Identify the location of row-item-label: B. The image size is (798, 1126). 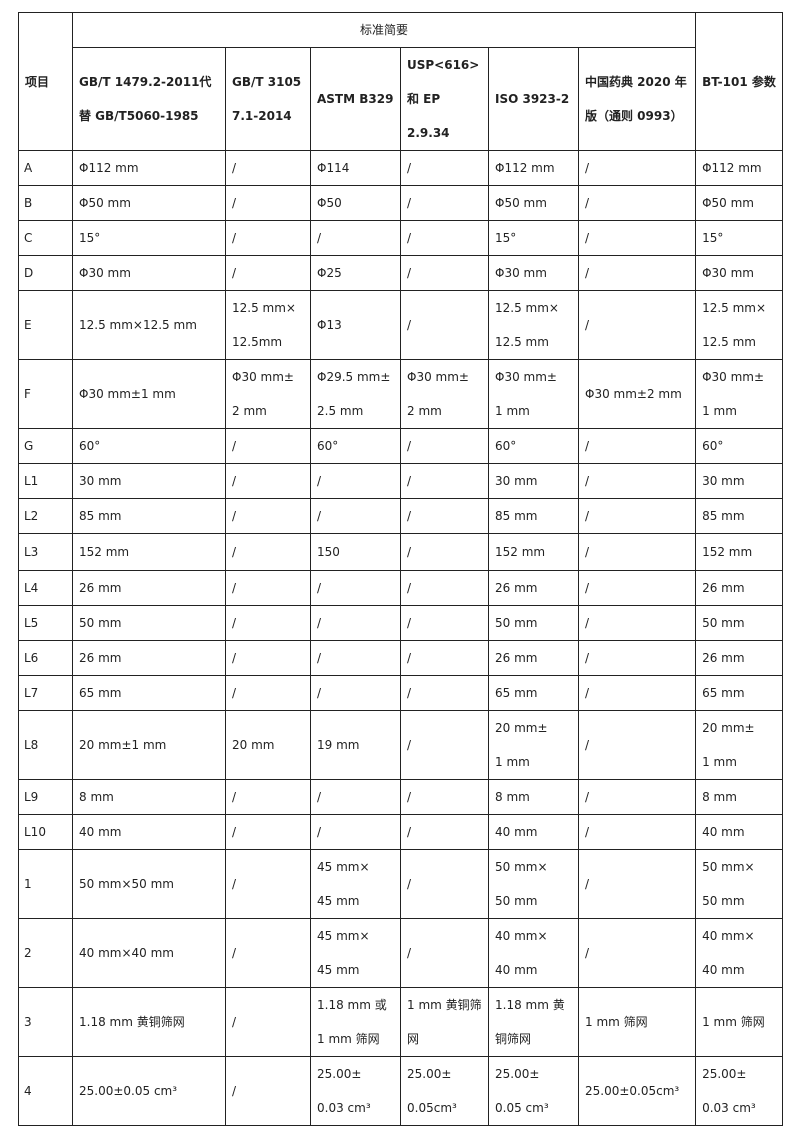
(45, 203).